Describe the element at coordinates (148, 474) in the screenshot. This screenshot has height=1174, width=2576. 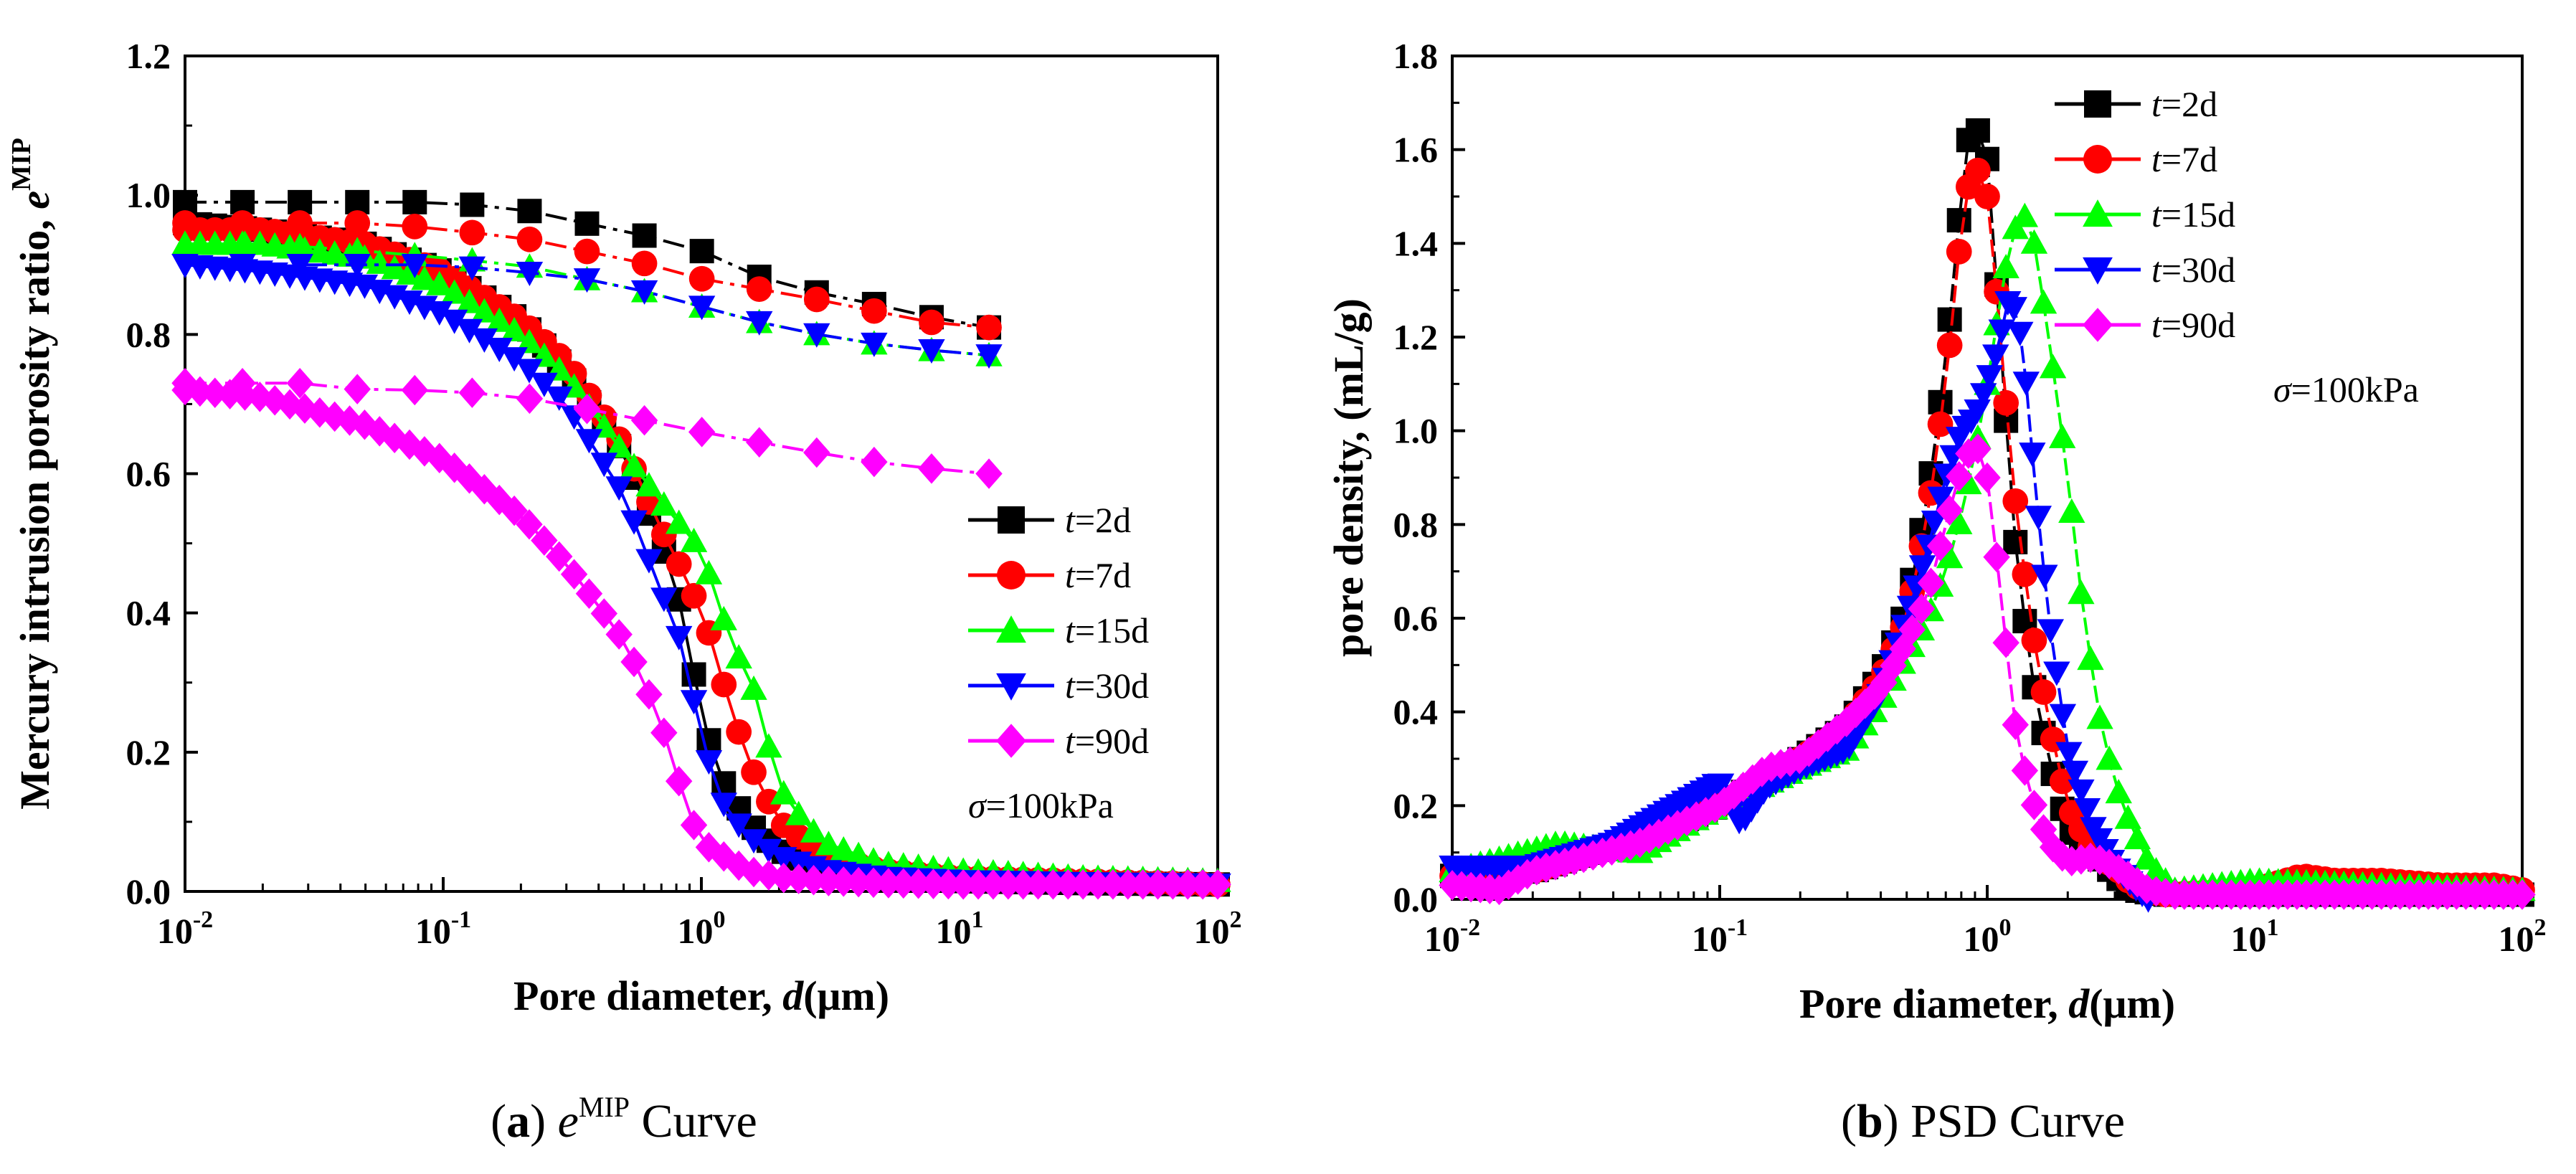
I see `y-tick-label: 0.6` at that location.